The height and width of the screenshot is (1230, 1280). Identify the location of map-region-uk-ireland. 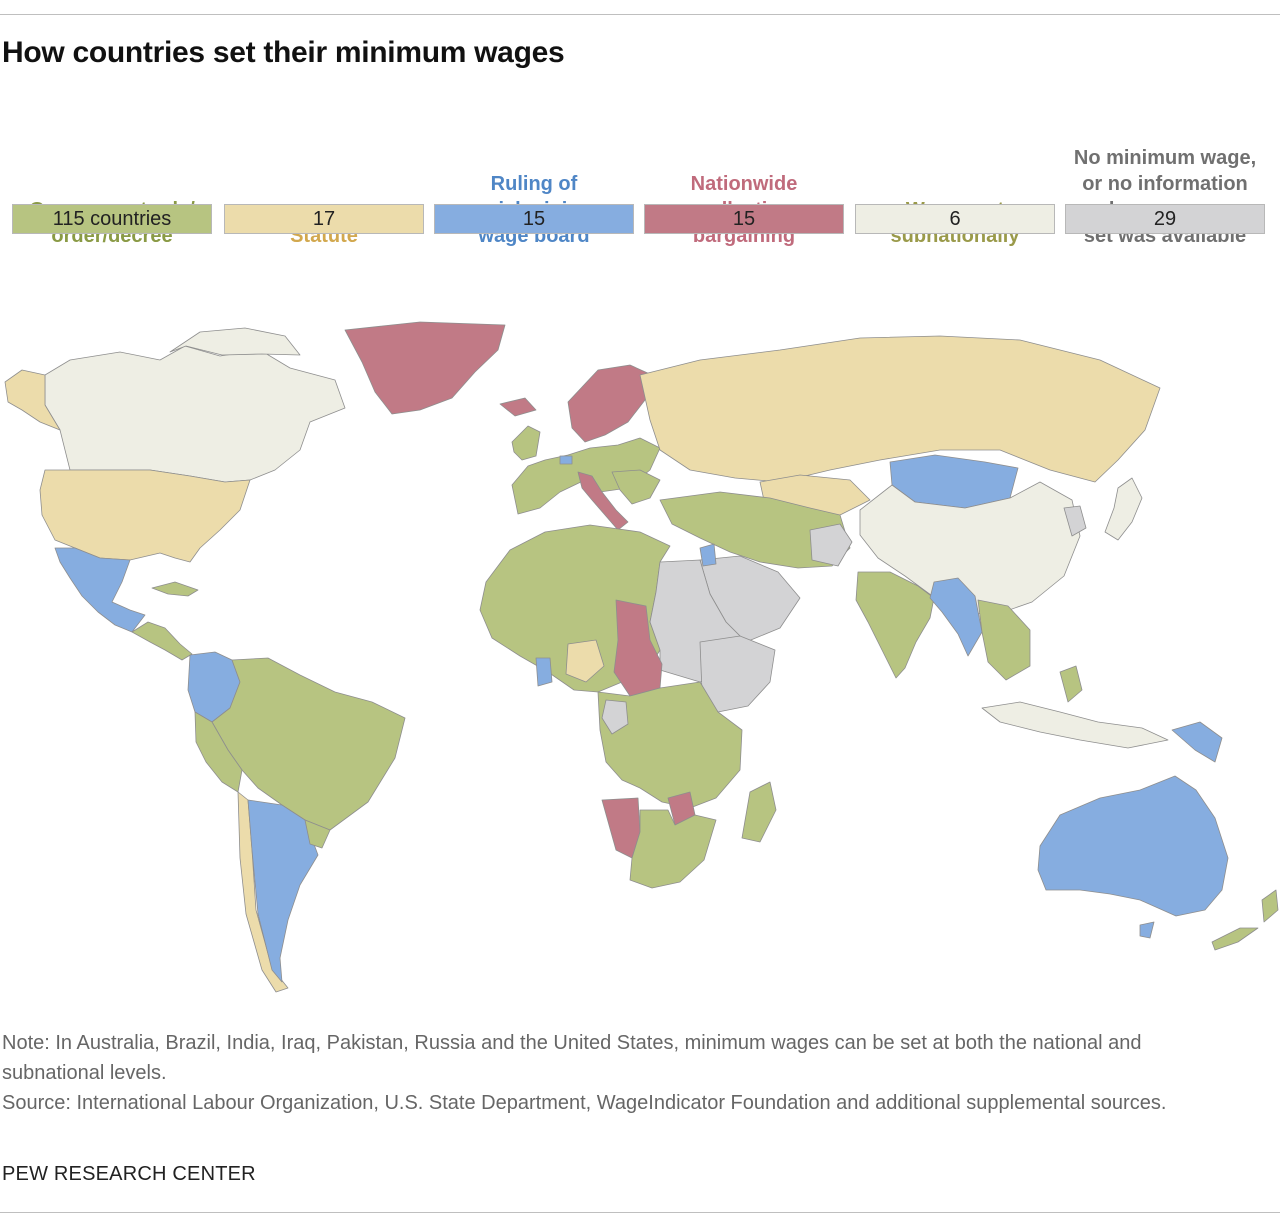
(526, 443).